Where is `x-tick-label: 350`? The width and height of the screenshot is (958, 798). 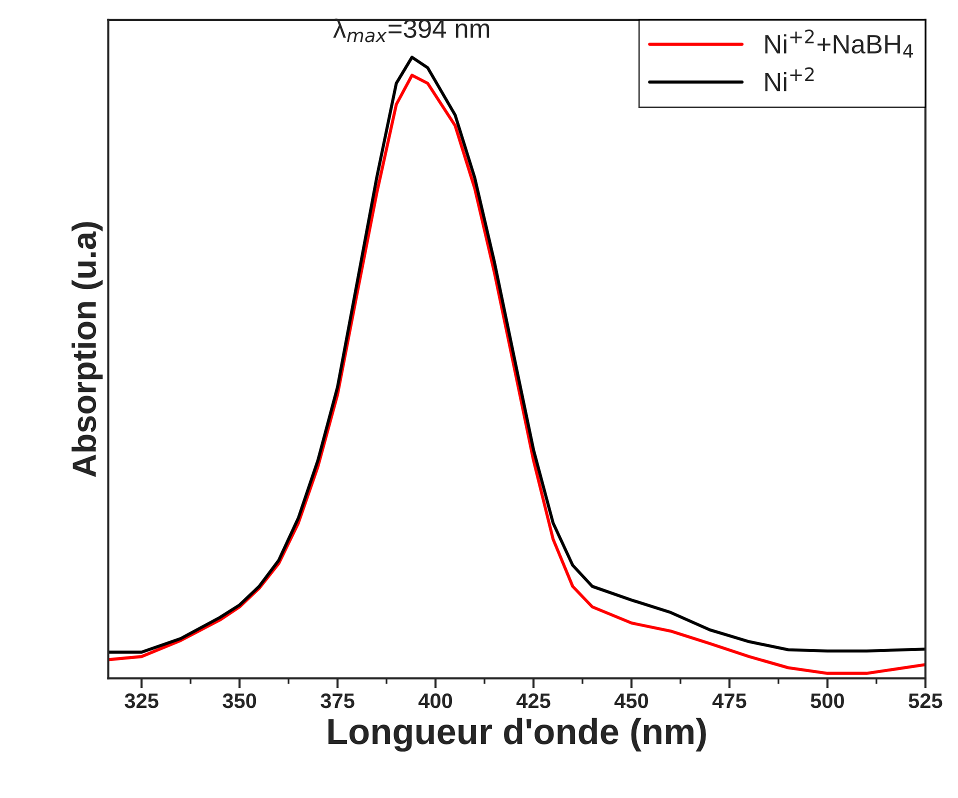
x-tick-label: 350 is located at coordinates (239, 700).